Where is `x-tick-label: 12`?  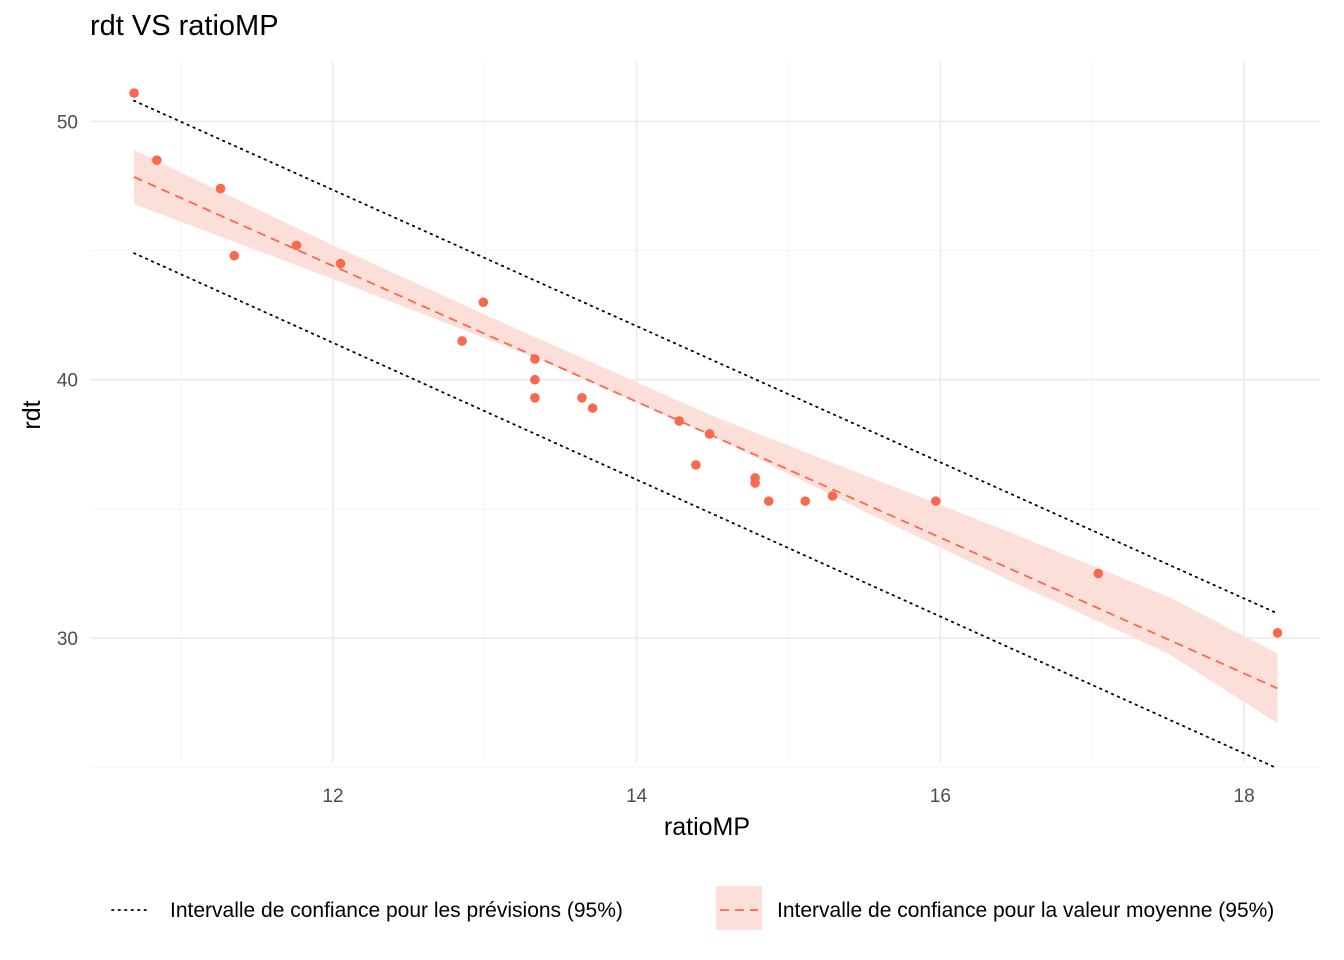
x-tick-label: 12 is located at coordinates (332, 796).